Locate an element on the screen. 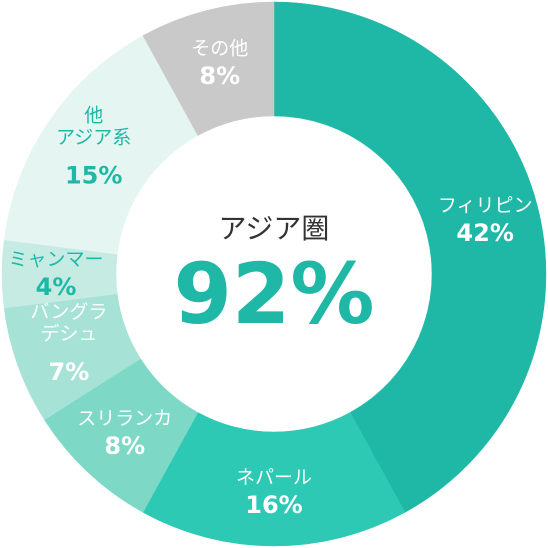 Image resolution: width=548 pixels, height=548 pixels. slice-value: 15% is located at coordinates (93, 175).